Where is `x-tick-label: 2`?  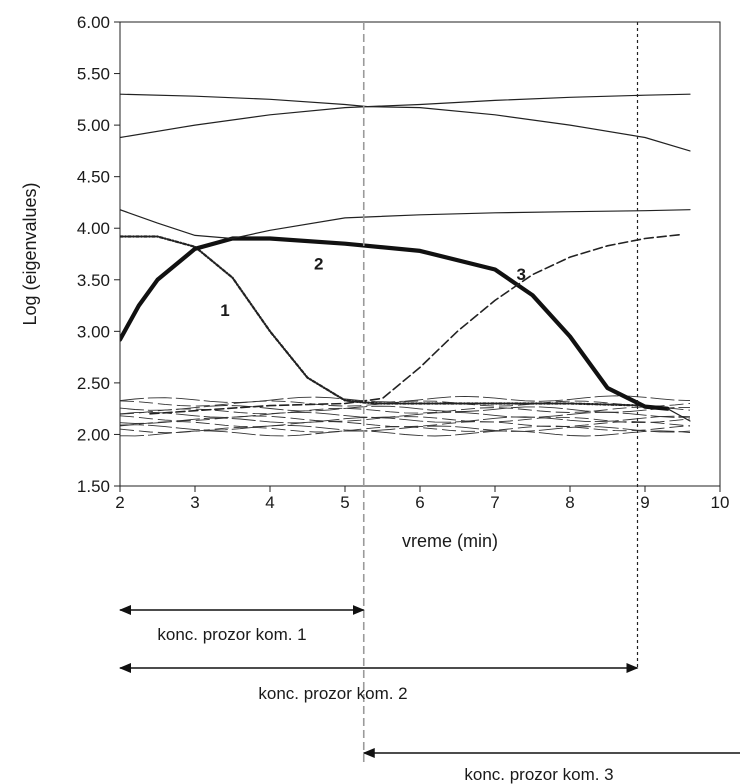 x-tick-label: 2 is located at coordinates (119, 502).